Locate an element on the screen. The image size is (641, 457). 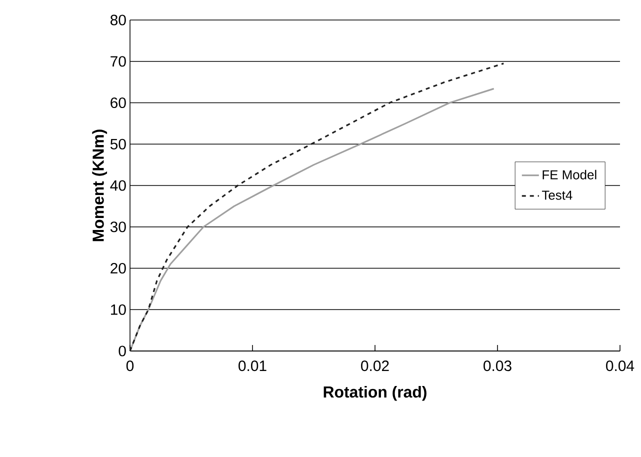
y-tick-label: 20 is located at coordinates (118, 268).